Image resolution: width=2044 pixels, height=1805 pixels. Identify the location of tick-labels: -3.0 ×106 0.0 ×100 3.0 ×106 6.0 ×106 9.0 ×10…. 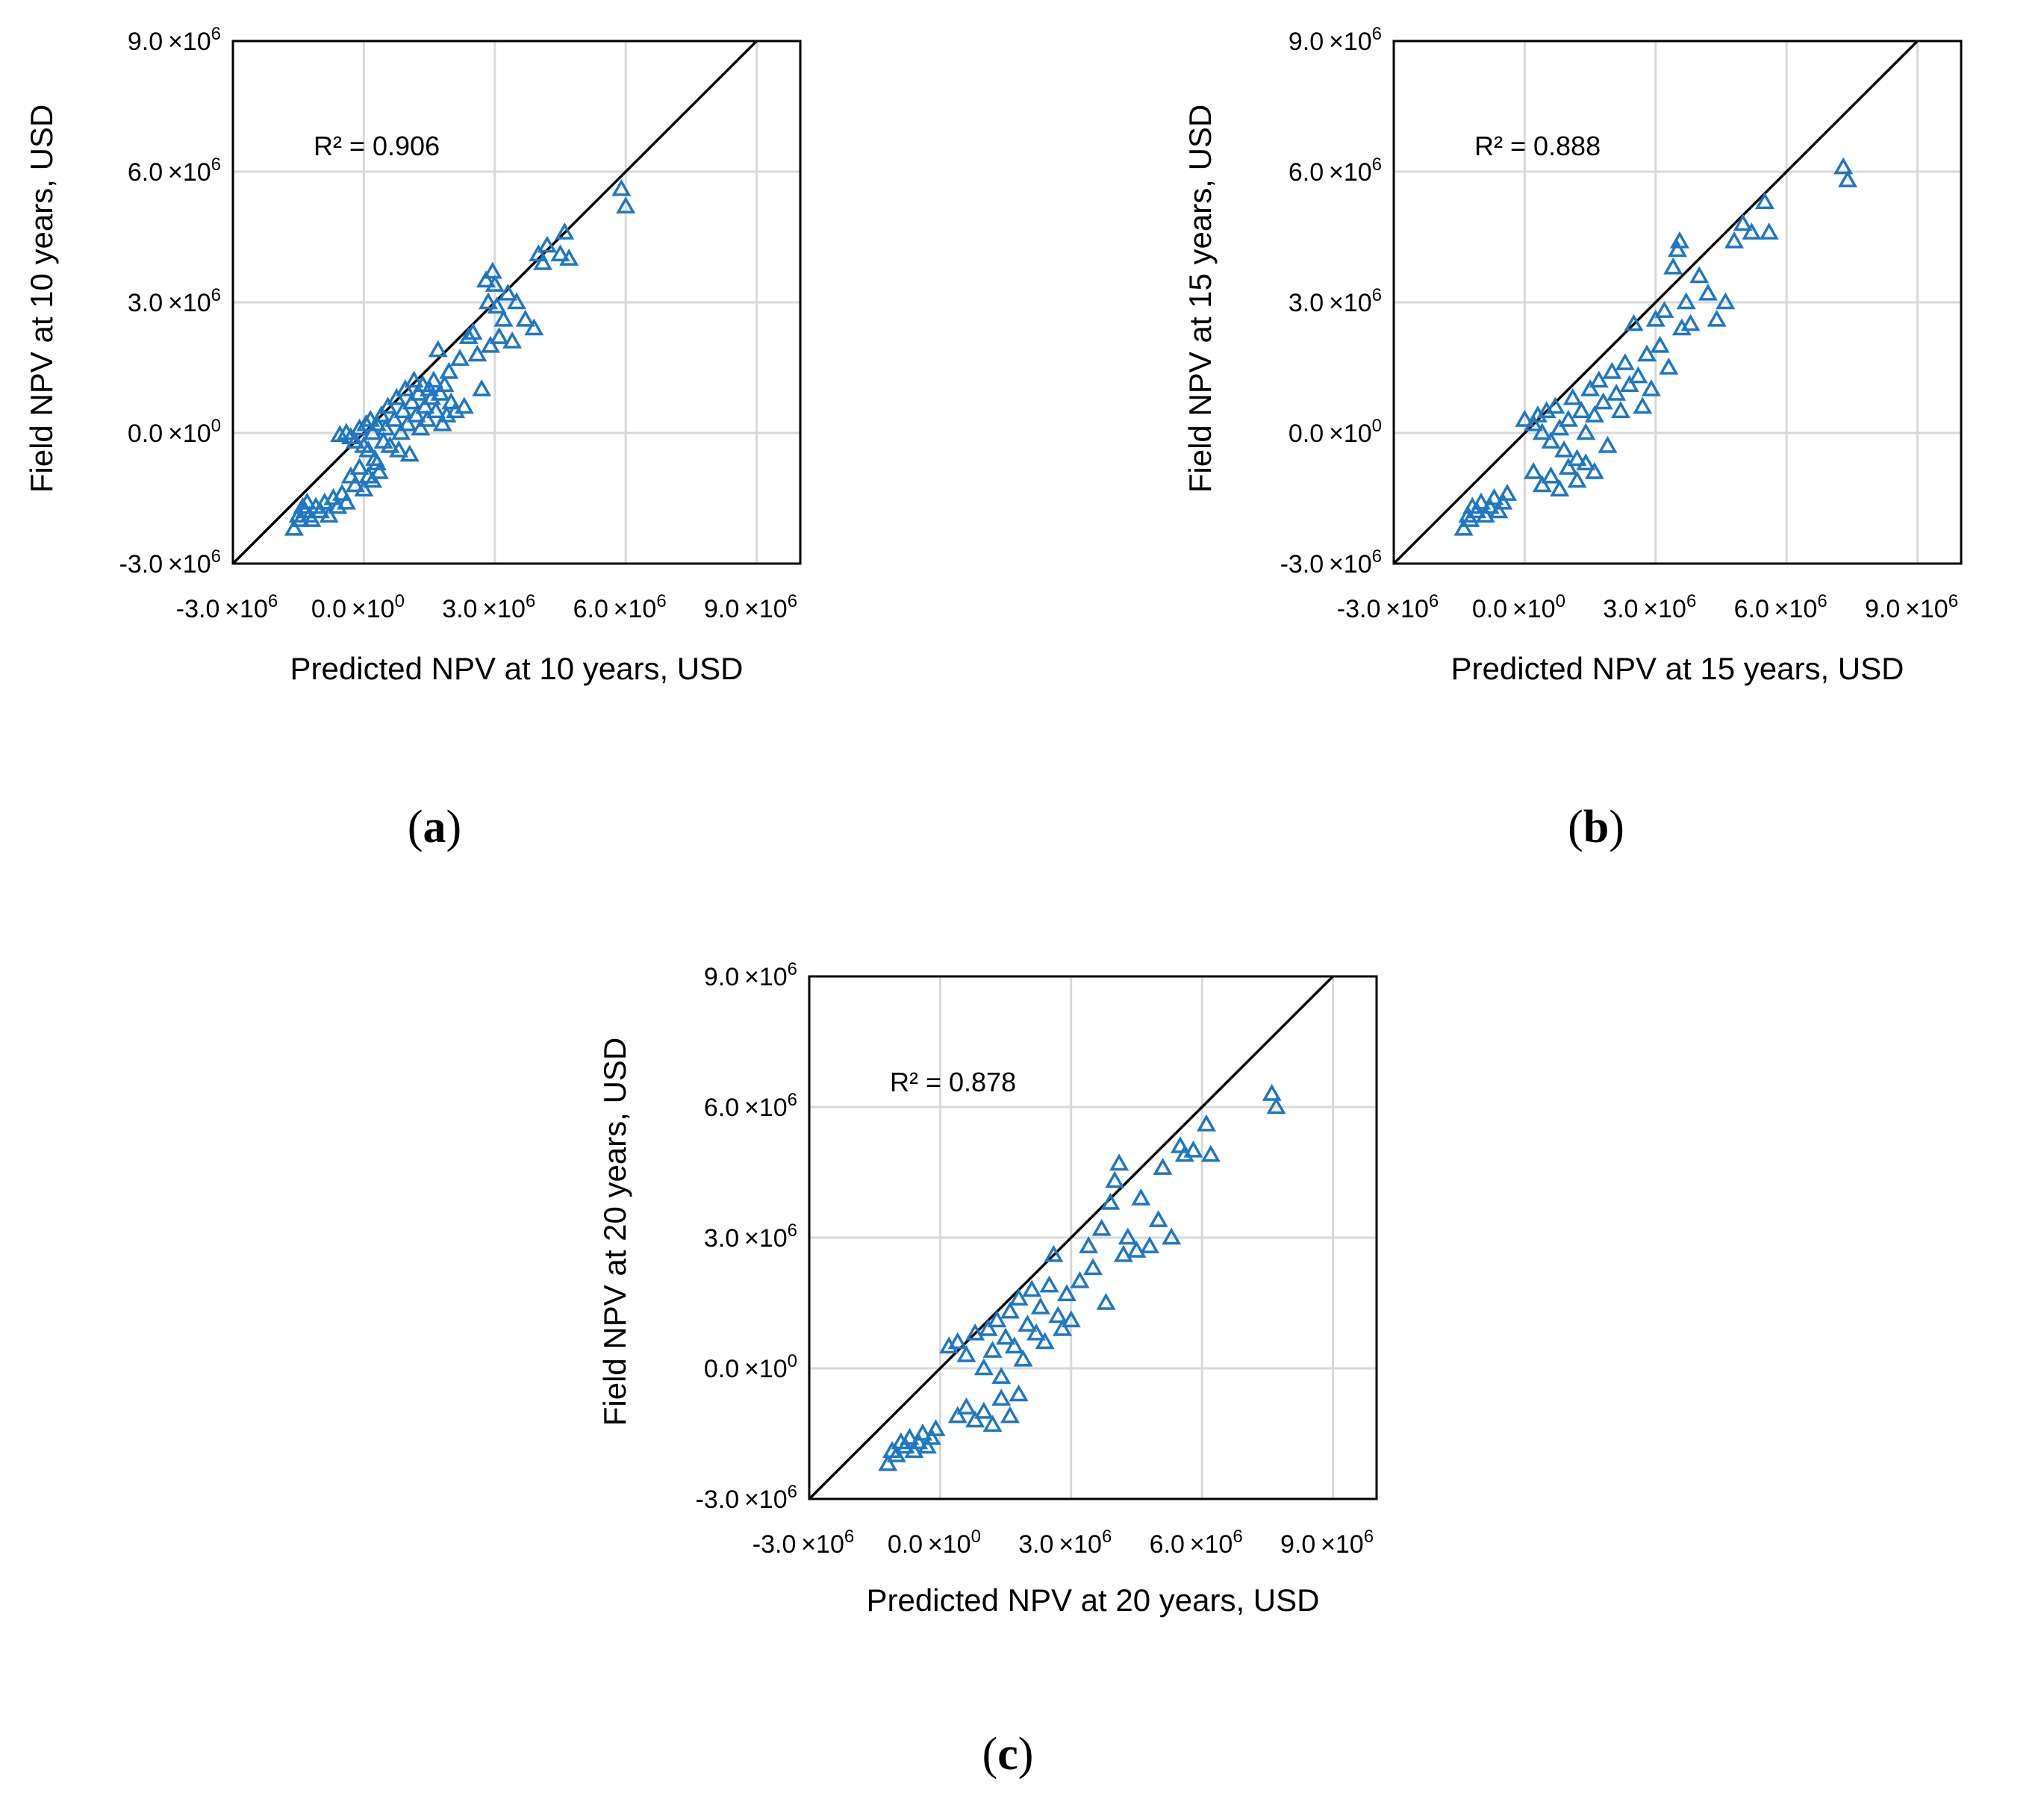
(1619, 323).